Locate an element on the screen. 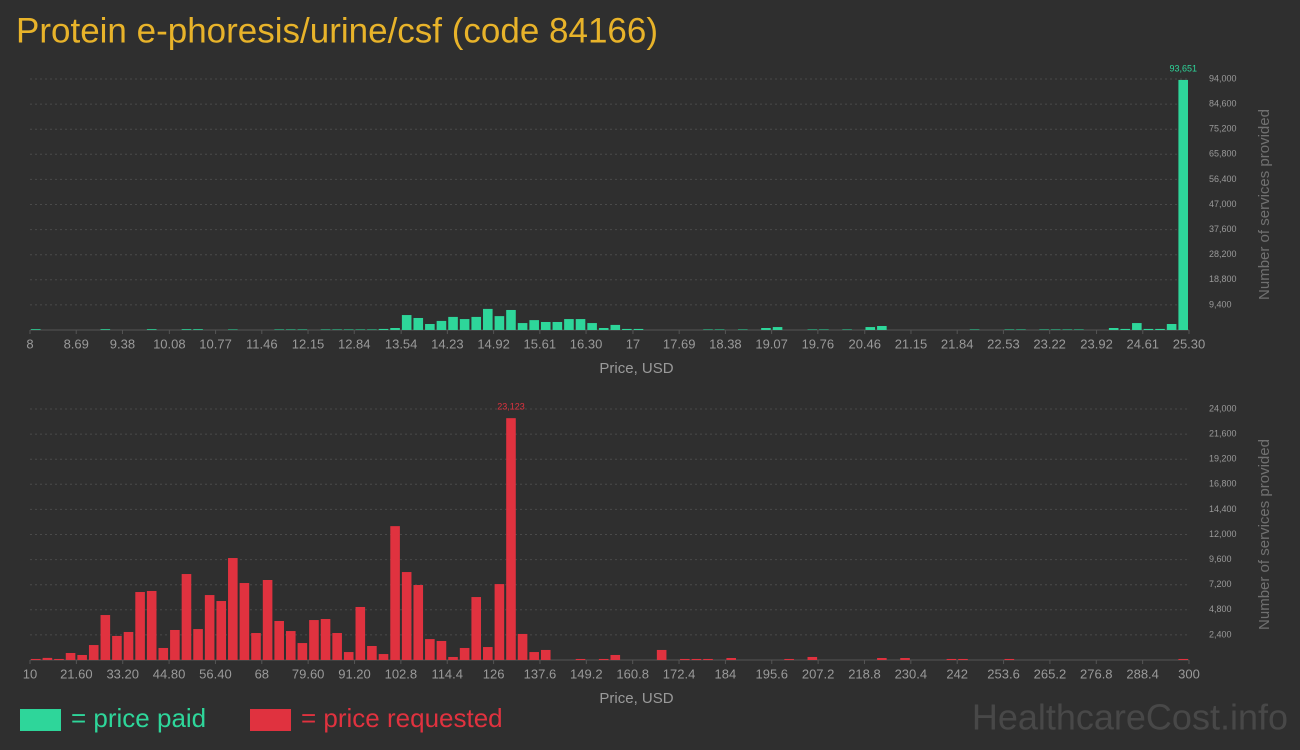 Image resolution: width=1300 pixels, height=750 pixels. x-tick-label: 20.46 is located at coordinates (864, 343).